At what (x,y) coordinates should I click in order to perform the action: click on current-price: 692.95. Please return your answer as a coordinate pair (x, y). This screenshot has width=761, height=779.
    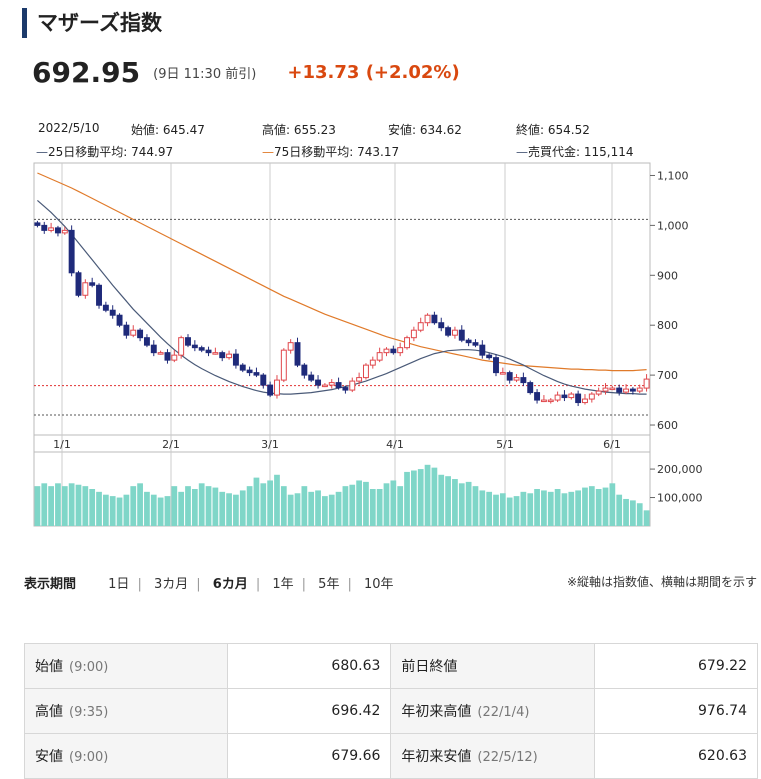
    Looking at the image, I should click on (86, 72).